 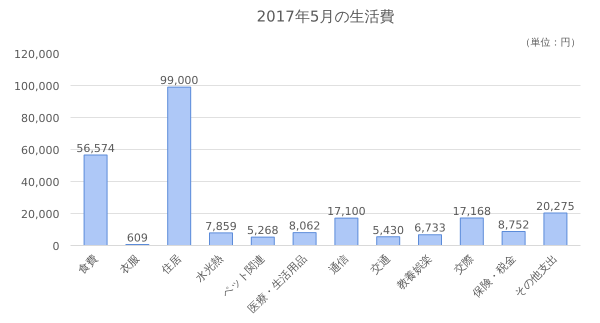 I want to click on x-tick-label: 教養娯楽, so click(x=414, y=272).